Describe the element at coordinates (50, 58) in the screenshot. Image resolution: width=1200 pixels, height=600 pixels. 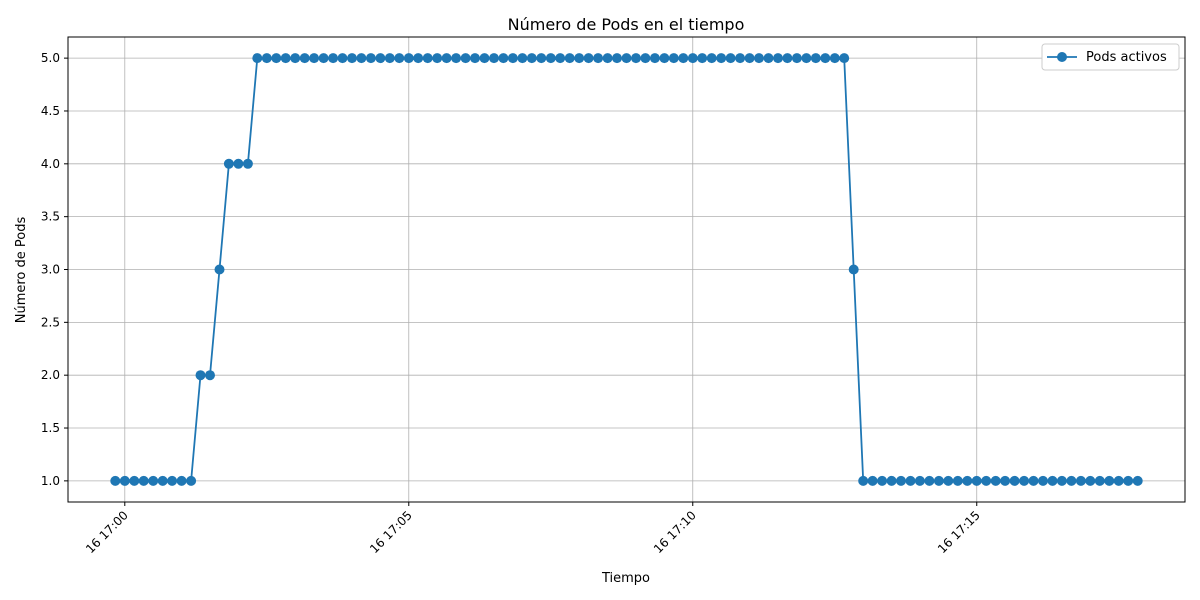
I see `y-tick-label: 5.0` at that location.